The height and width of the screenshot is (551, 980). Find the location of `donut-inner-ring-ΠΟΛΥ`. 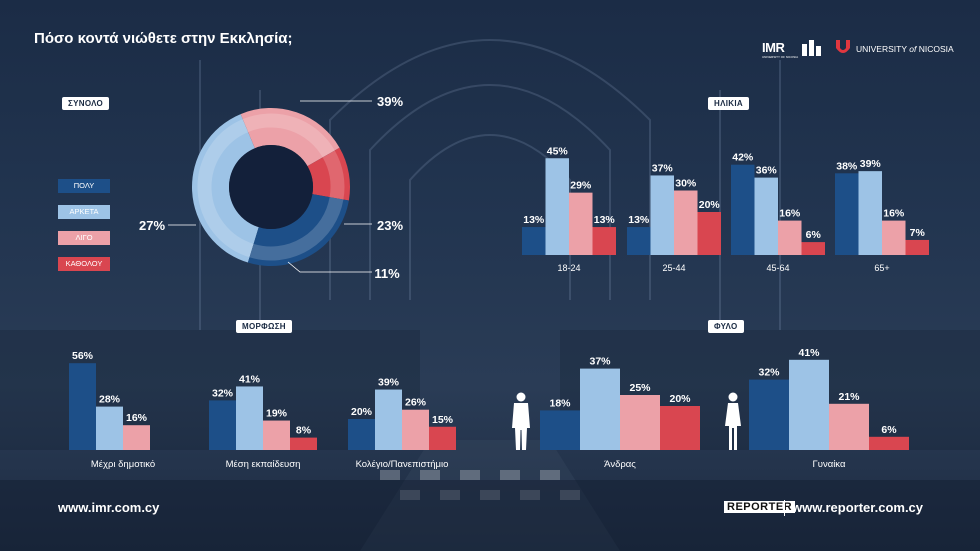

donut-inner-ring-ΠΟΛΥ is located at coordinates (296, 228).